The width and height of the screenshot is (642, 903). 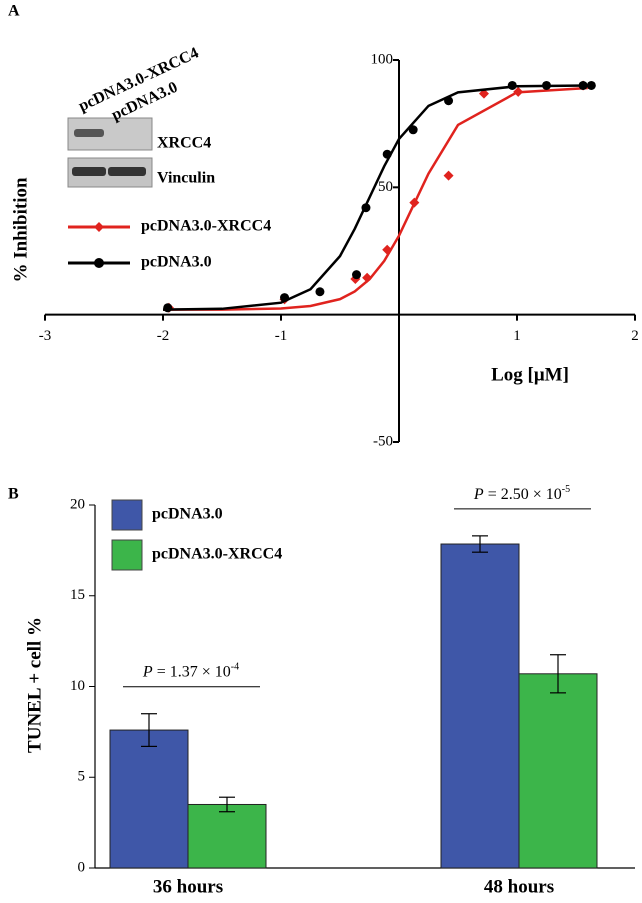 What do you see at coordinates (14, 11) in the screenshot?
I see `panel-label: A` at bounding box center [14, 11].